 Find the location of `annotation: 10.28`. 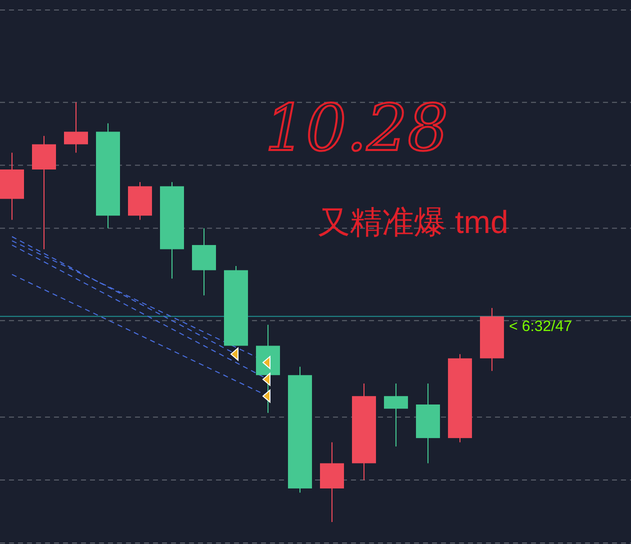

annotation: 10.28 is located at coordinates (356, 129).